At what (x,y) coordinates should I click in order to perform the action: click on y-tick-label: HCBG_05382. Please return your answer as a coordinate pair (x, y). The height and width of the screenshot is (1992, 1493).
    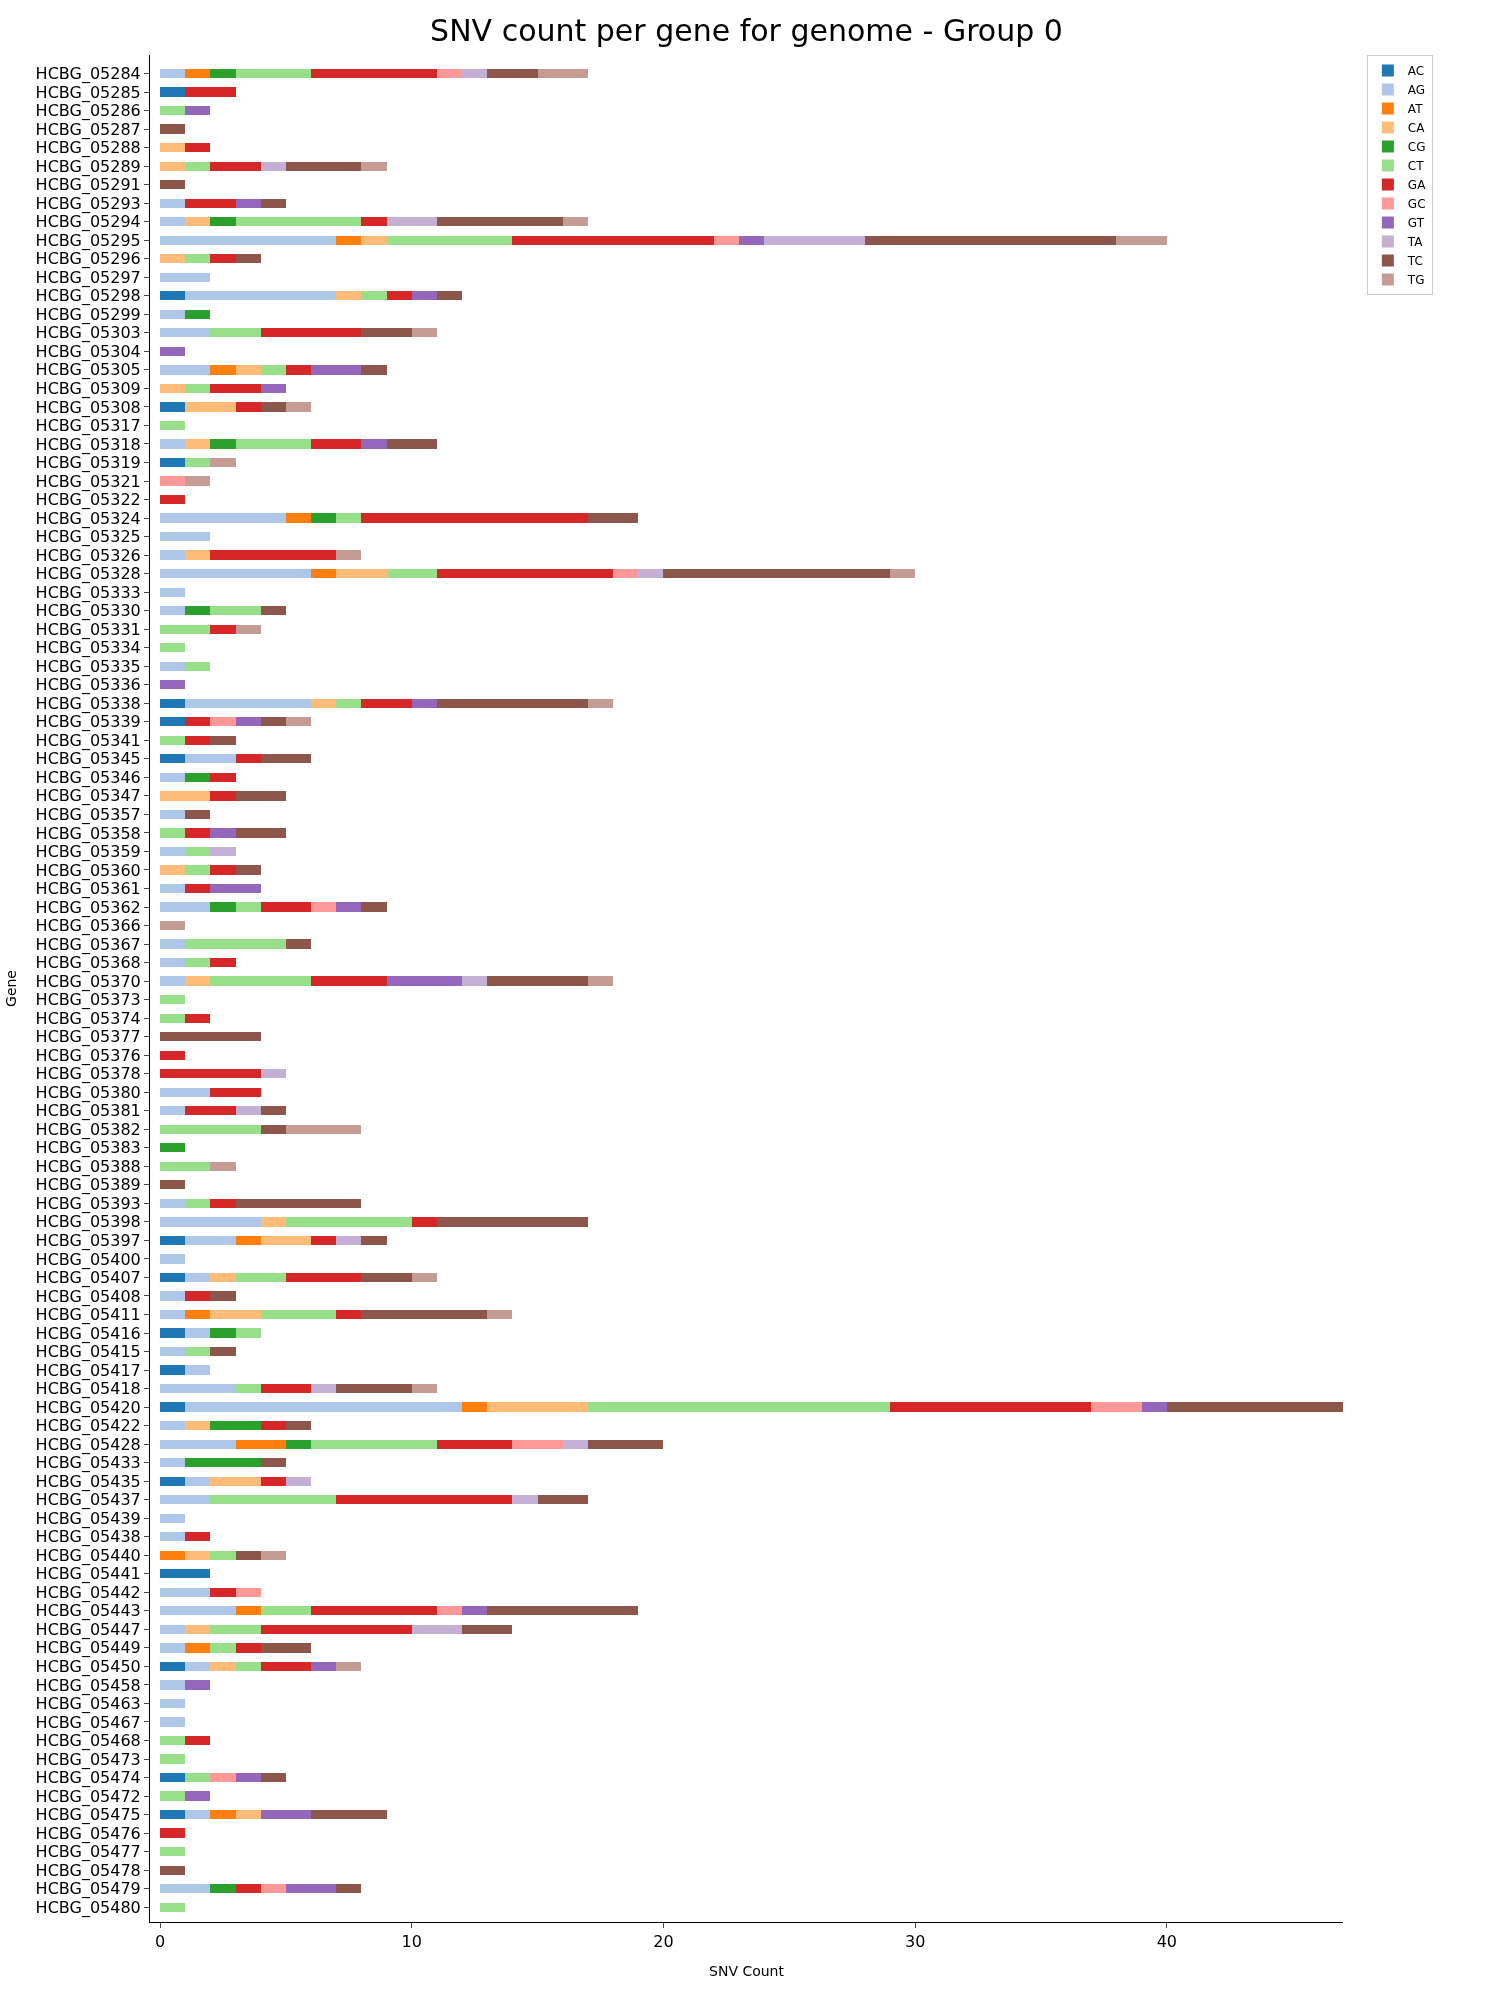
    Looking at the image, I should click on (88, 1129).